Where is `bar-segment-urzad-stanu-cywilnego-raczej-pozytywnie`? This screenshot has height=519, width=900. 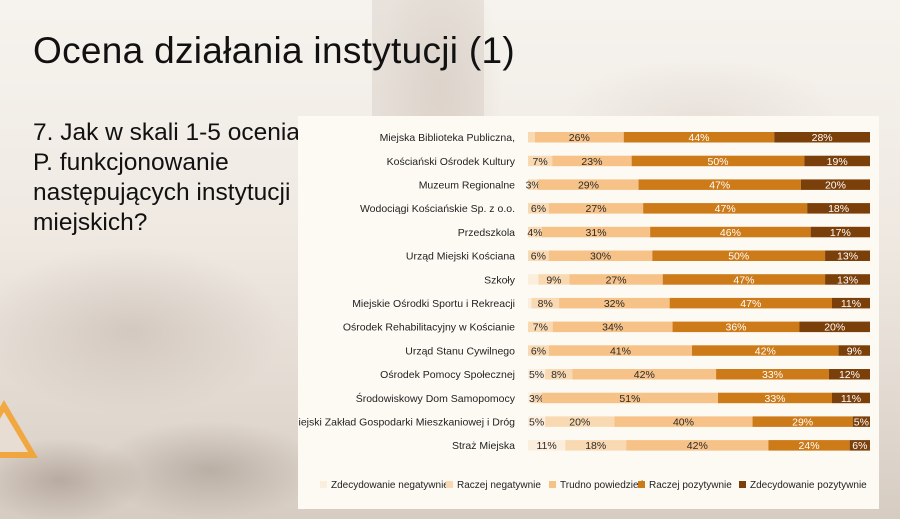
bar-segment-urzad-stanu-cywilnego-raczej-pozytywnie is located at coordinates (765, 350).